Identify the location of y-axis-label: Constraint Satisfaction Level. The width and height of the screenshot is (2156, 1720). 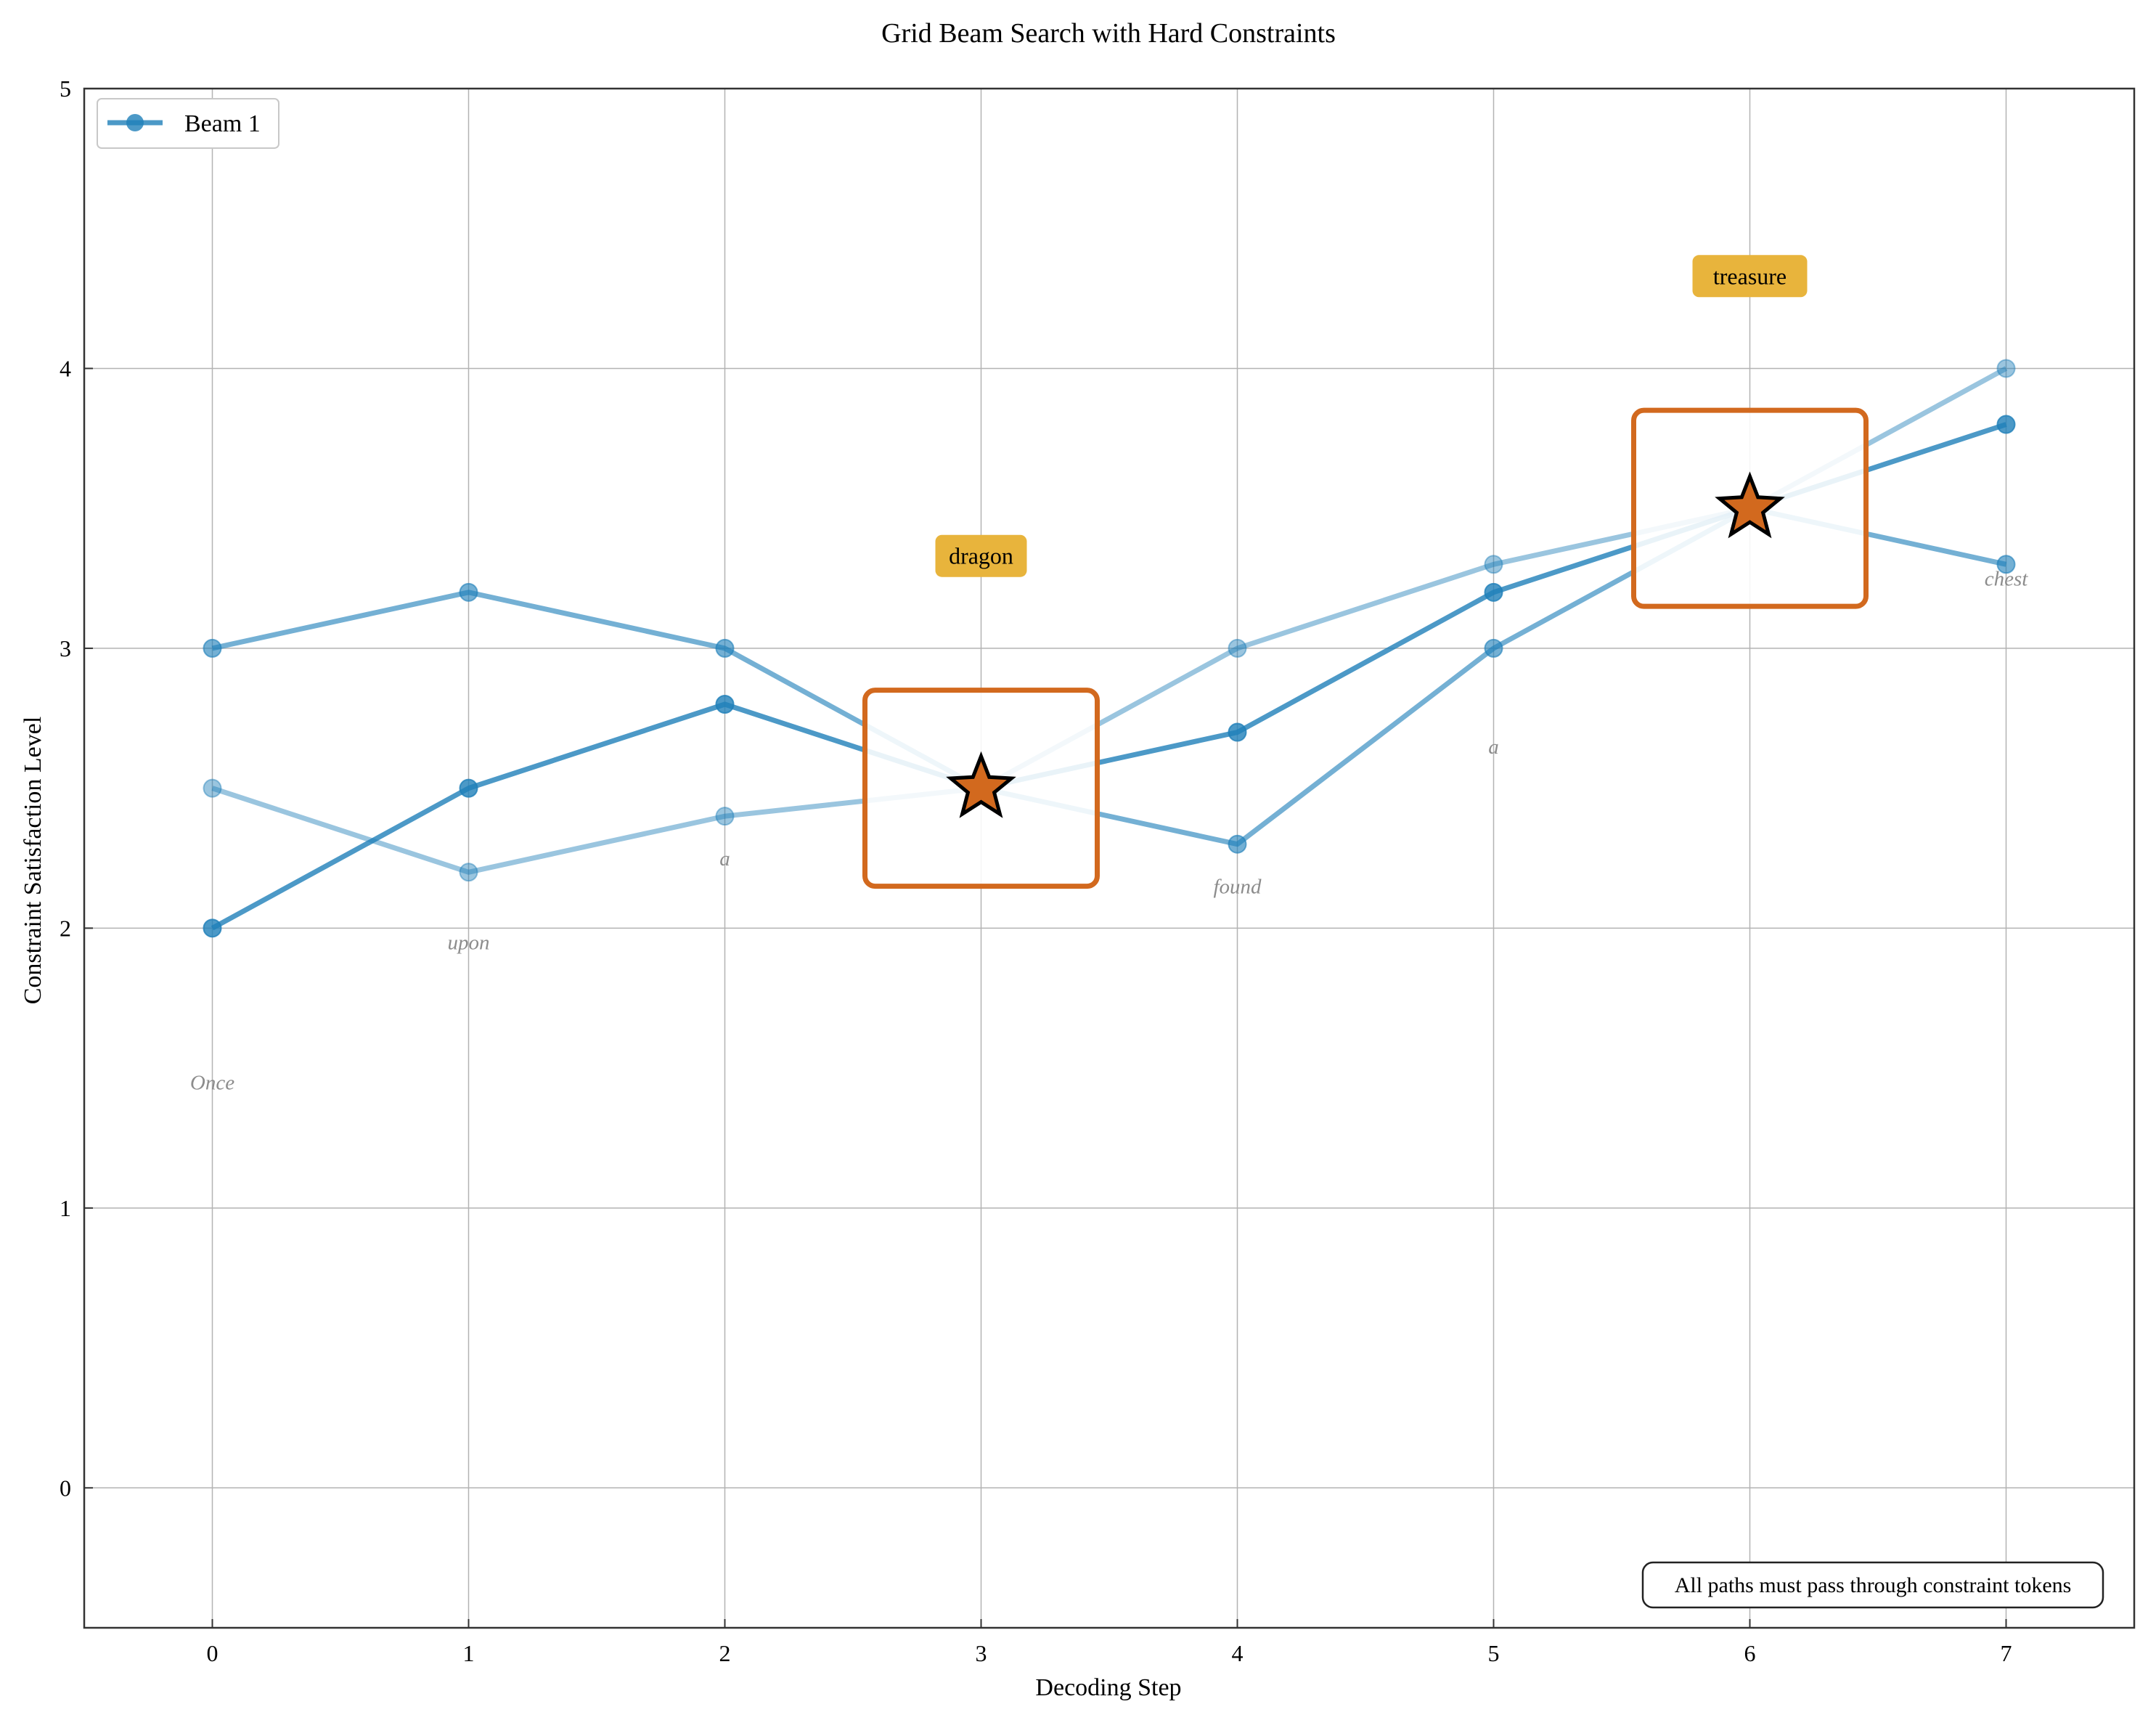
(33, 861).